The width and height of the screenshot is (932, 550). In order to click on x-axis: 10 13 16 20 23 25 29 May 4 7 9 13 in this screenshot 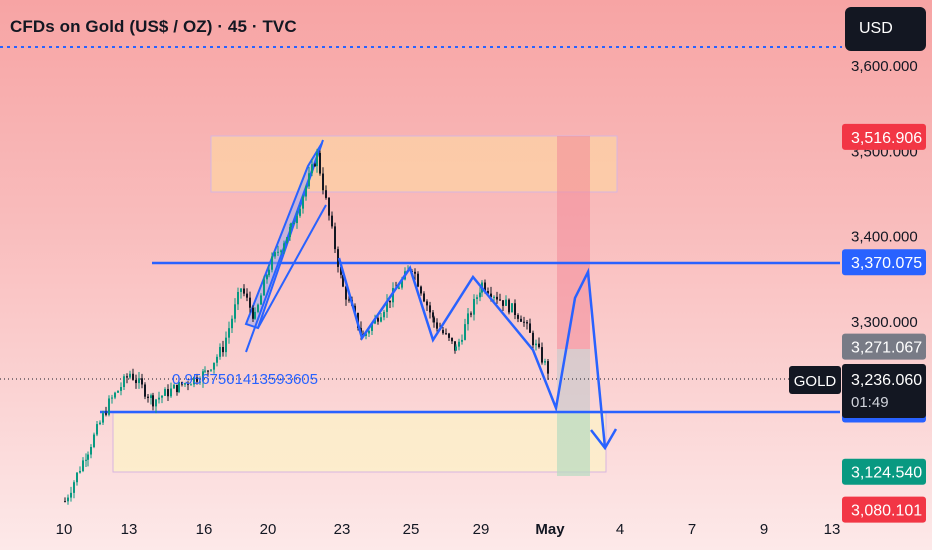, I will do `click(448, 529)`.